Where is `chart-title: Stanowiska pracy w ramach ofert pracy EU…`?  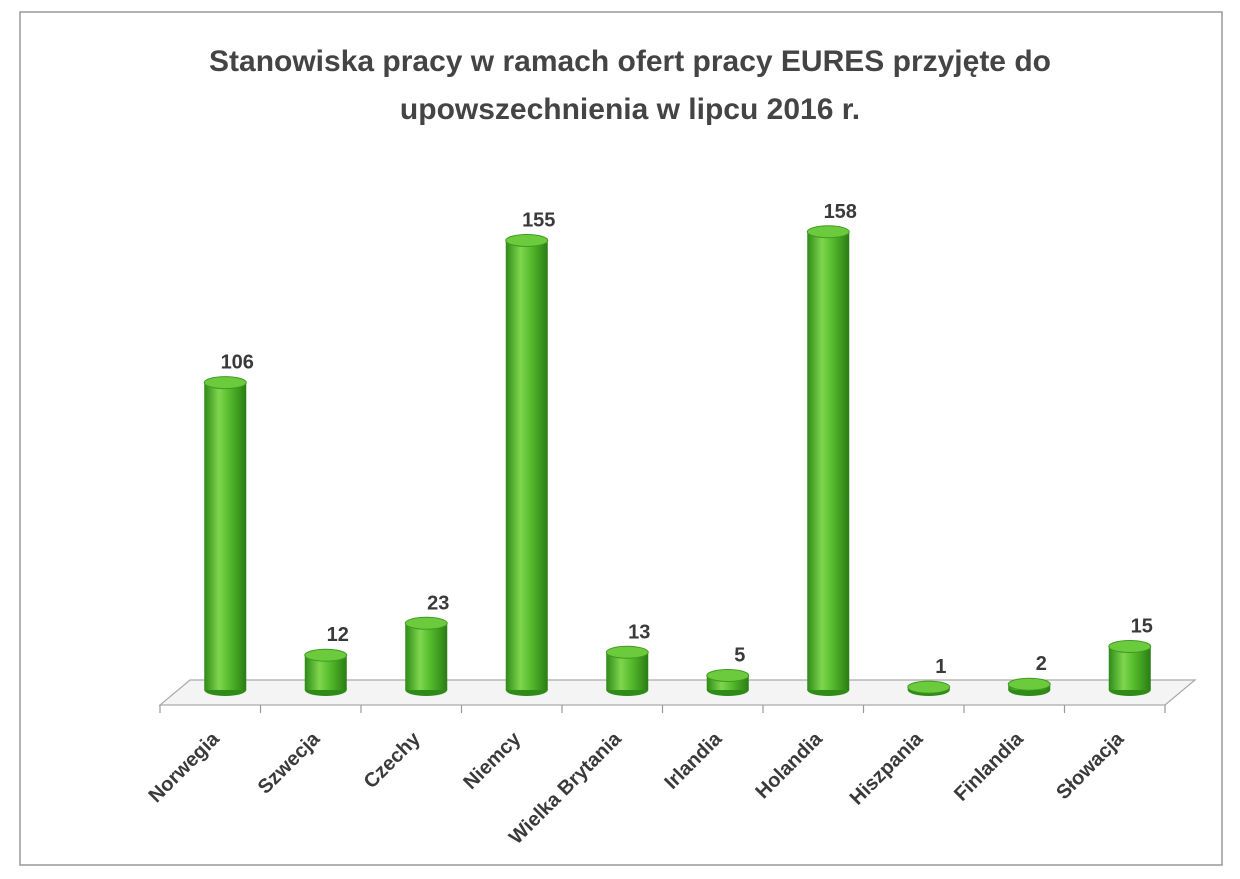 chart-title: Stanowiska pracy w ramach ofert pracy EU… is located at coordinates (630, 85).